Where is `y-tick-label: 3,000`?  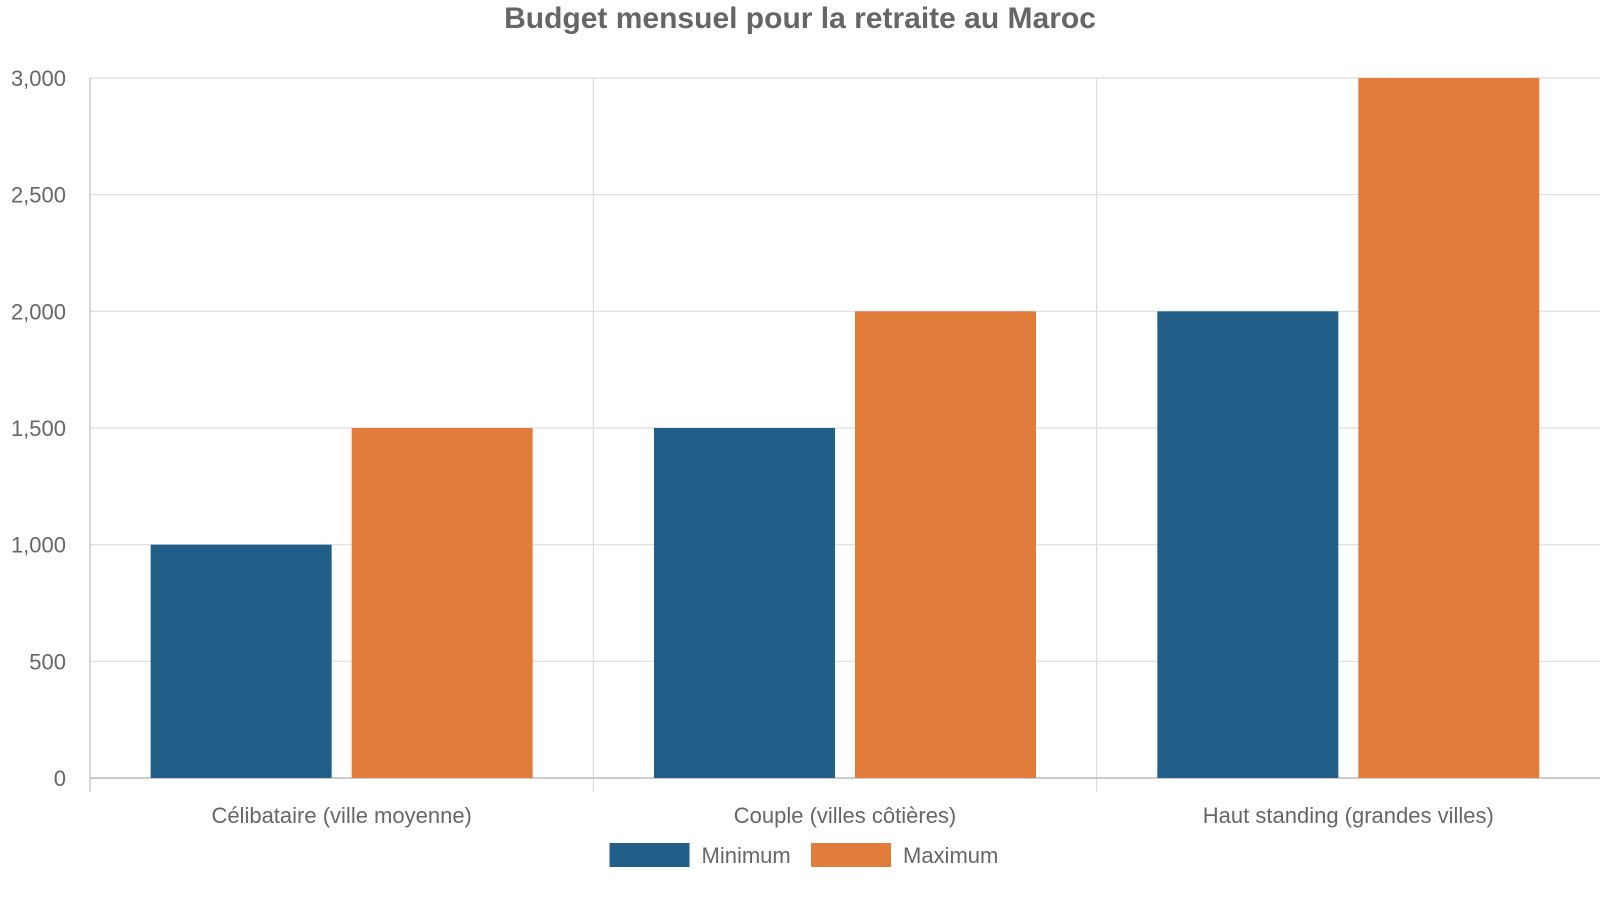
y-tick-label: 3,000 is located at coordinates (38, 78).